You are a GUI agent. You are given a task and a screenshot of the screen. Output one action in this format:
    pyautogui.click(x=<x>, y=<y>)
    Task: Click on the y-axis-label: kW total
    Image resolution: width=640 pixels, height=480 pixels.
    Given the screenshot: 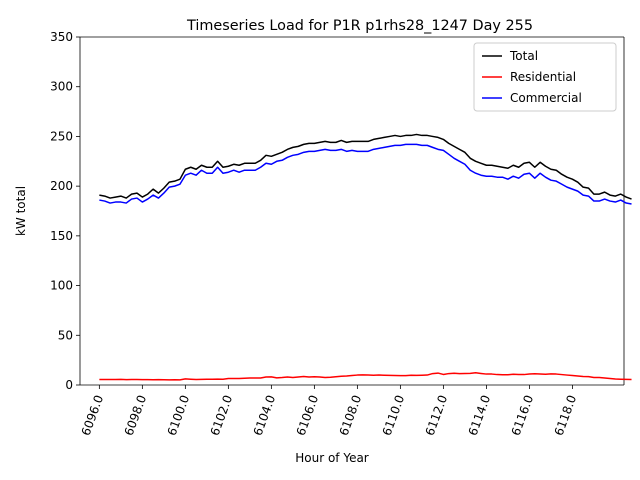 What is the action you would take?
    pyautogui.click(x=21, y=211)
    